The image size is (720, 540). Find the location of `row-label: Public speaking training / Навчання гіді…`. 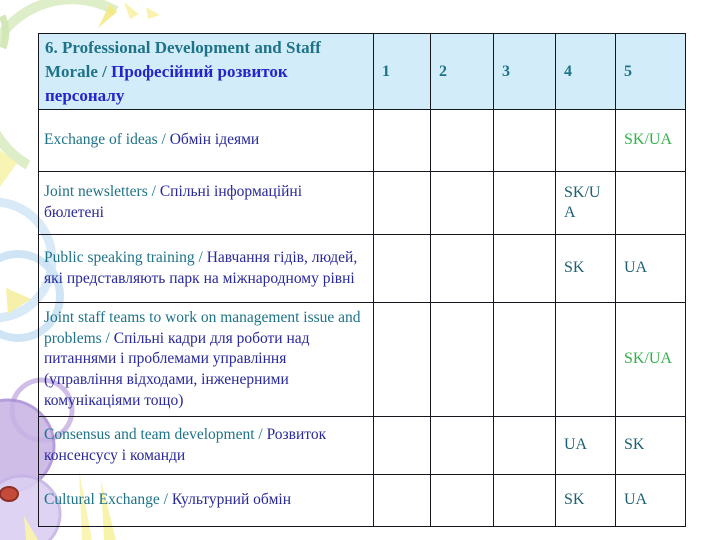

row-label: Public speaking training / Навчання гіді… is located at coordinates (206, 269).